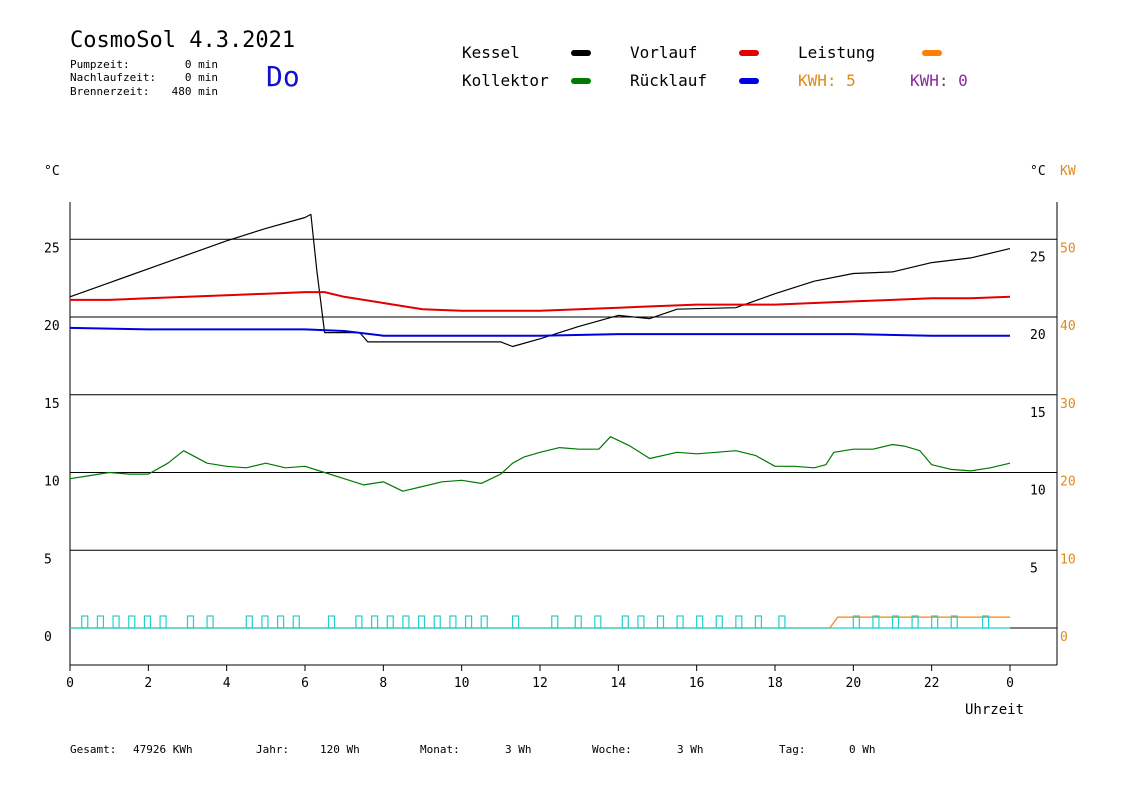  Describe the element at coordinates (1038, 491) in the screenshot. I see `y-tick-right-temp-10: 10` at that location.